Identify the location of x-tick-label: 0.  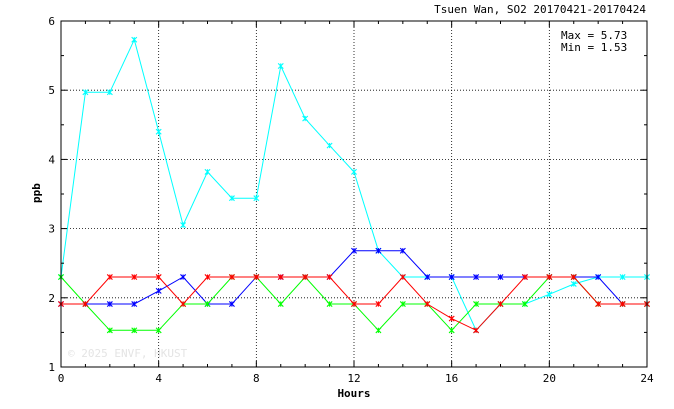
(61, 378).